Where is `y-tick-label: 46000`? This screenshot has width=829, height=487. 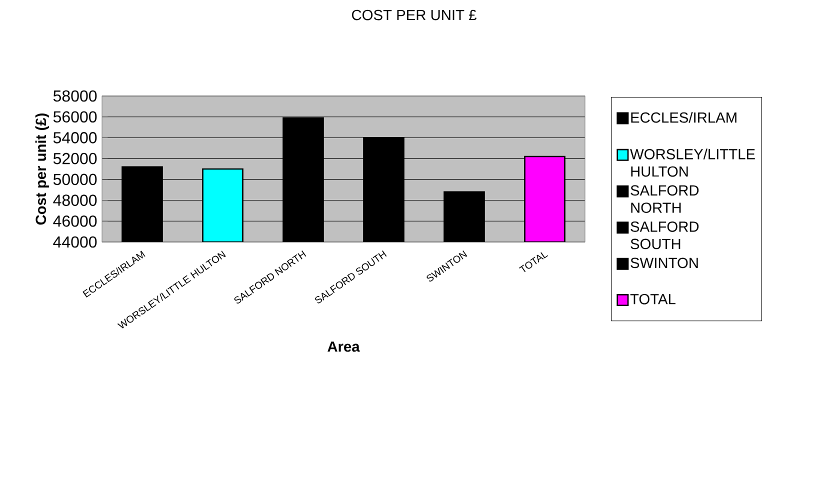 y-tick-label: 46000 is located at coordinates (75, 221).